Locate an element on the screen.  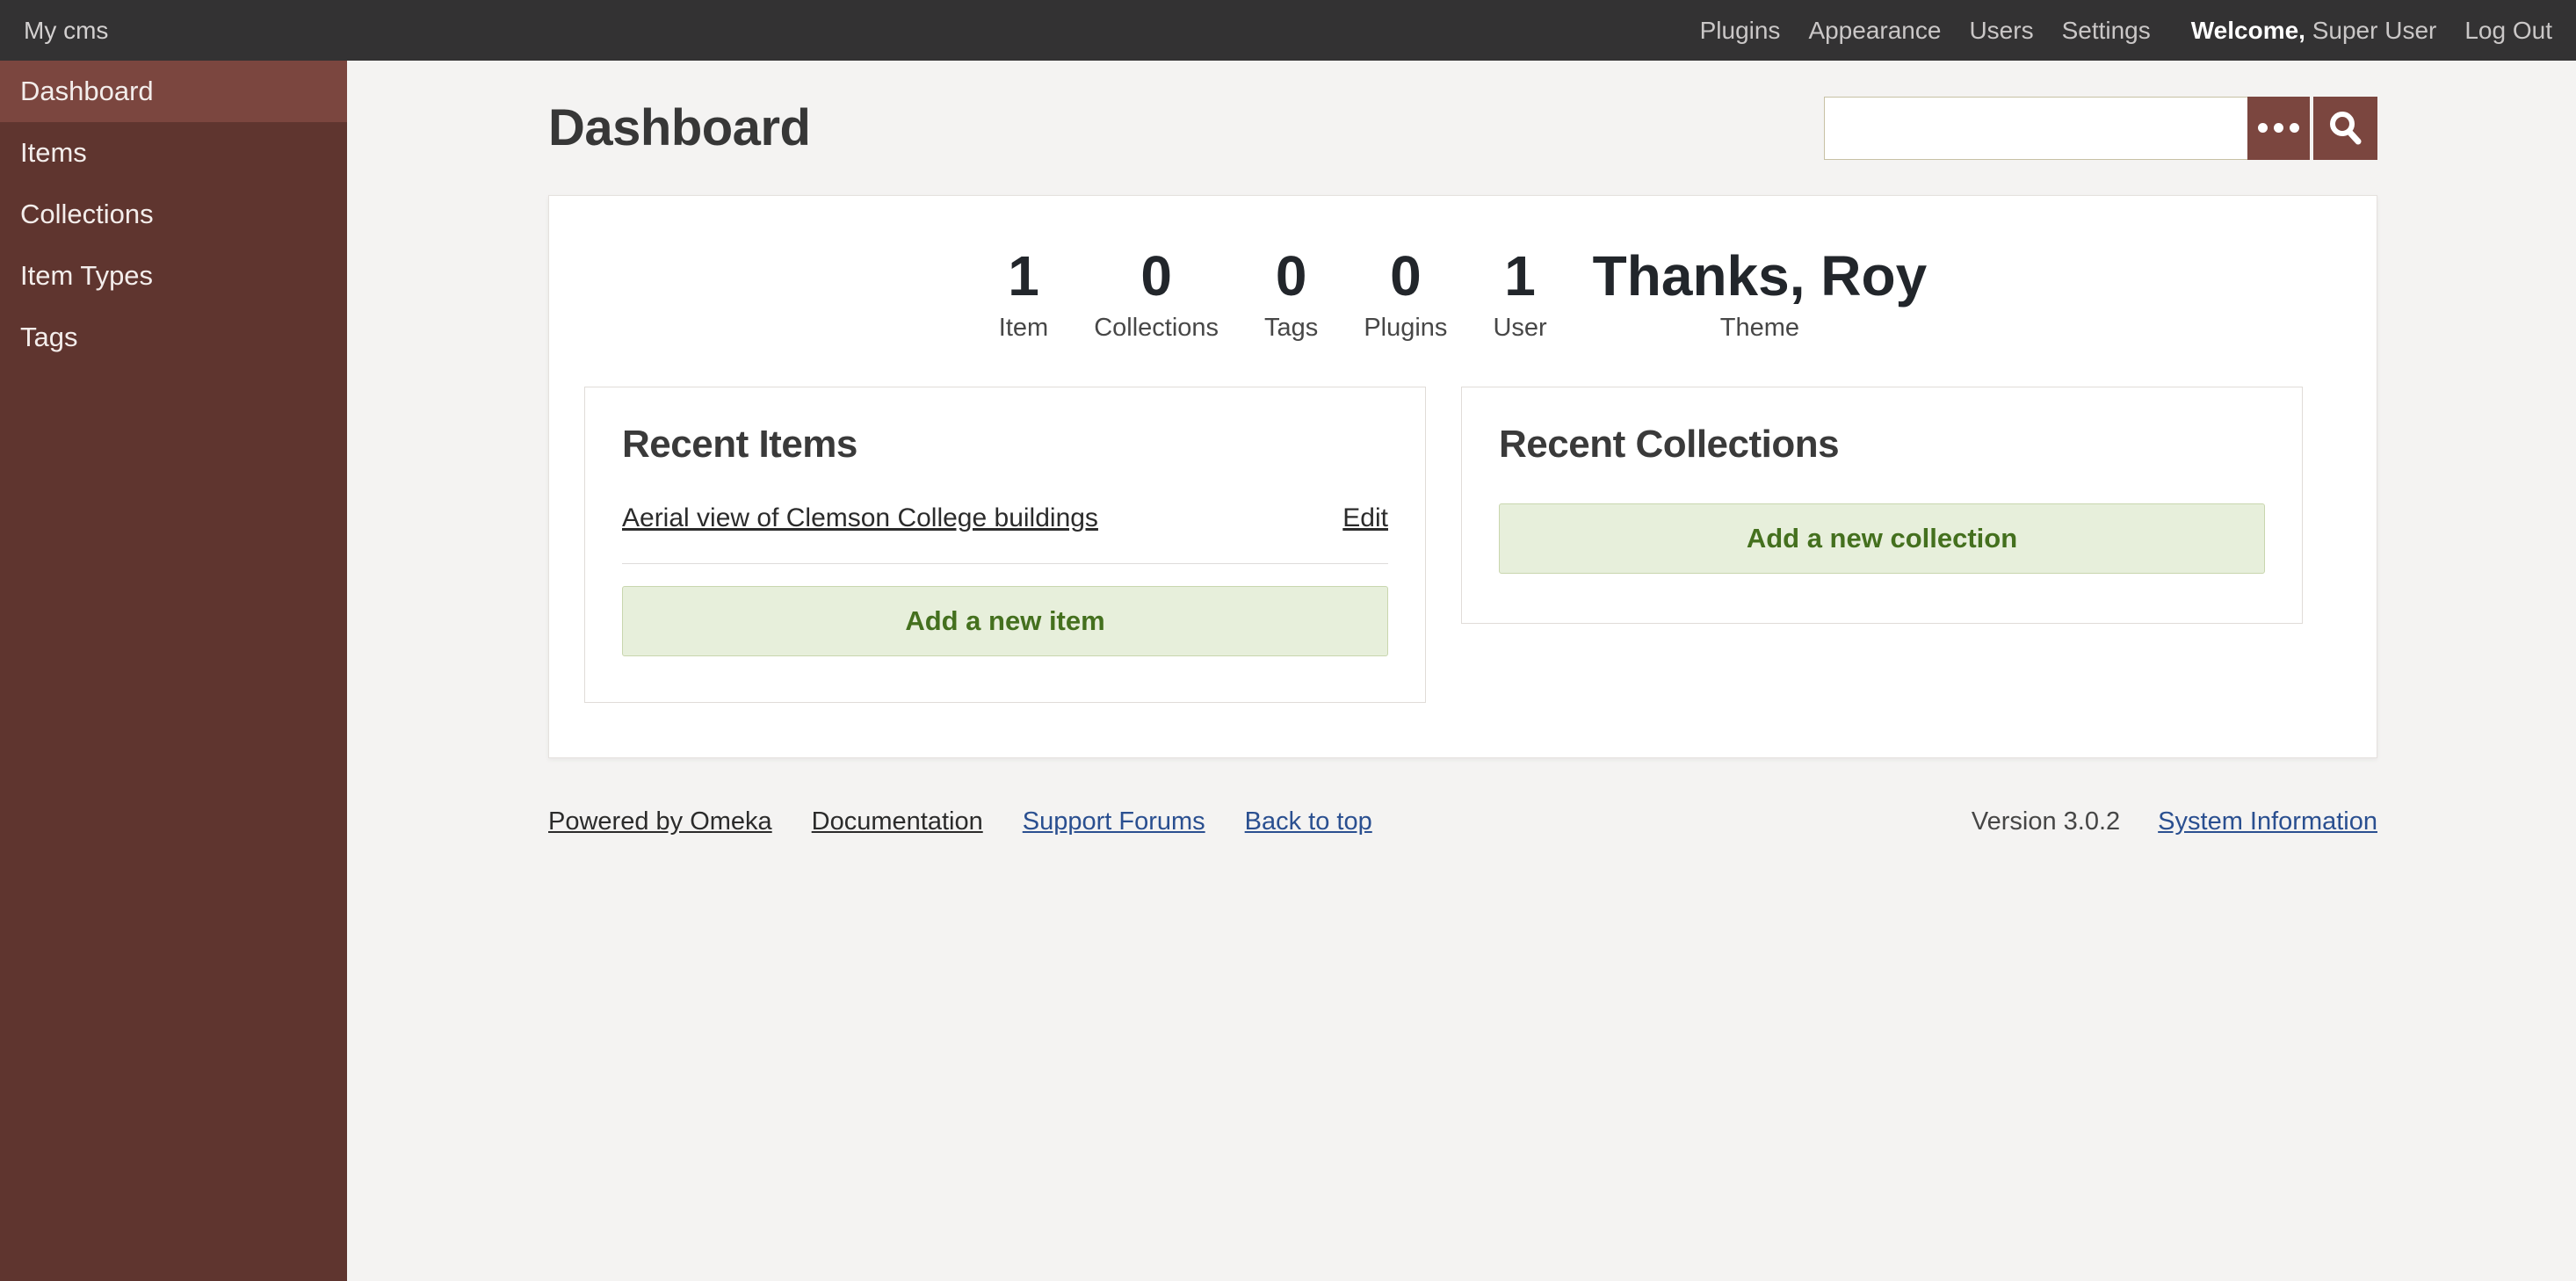
welcome-user-link: Welcome, Super User is located at coordinates (2314, 31).